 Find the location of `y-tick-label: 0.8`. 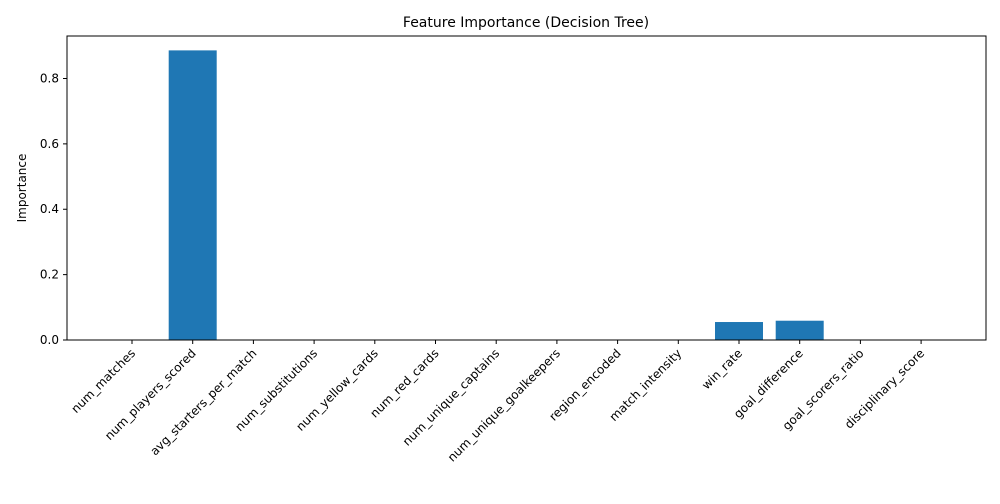

y-tick-label: 0.8 is located at coordinates (49, 78).